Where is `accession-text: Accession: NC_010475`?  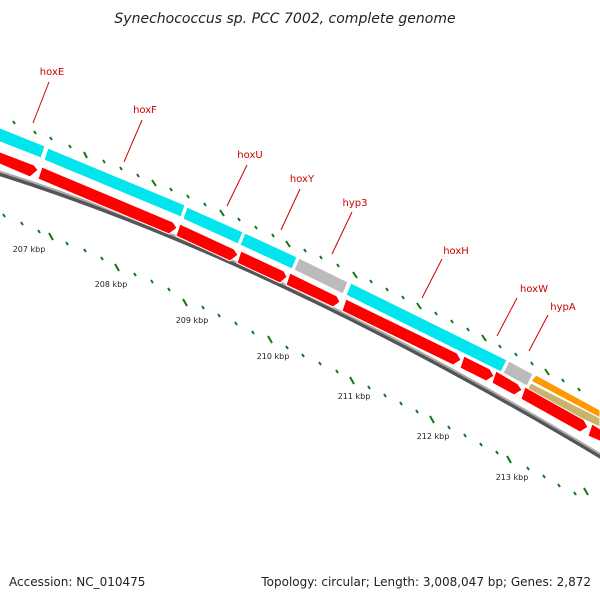 accession-text: Accession: NC_010475 is located at coordinates (77, 582).